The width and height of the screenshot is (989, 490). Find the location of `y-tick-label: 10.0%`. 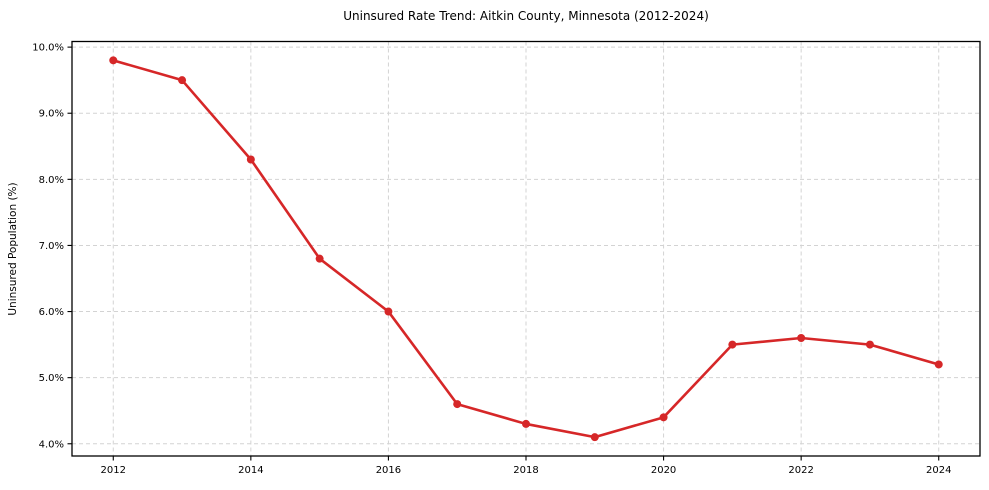

y-tick-label: 10.0% is located at coordinates (48, 48).